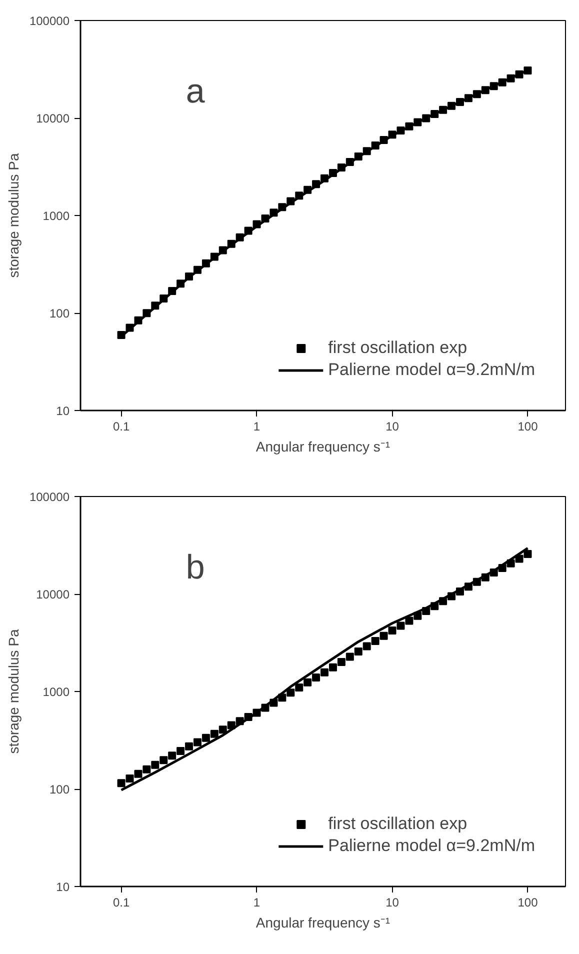 The image size is (579, 954). What do you see at coordinates (195, 91) in the screenshot?
I see `annotation: a` at bounding box center [195, 91].